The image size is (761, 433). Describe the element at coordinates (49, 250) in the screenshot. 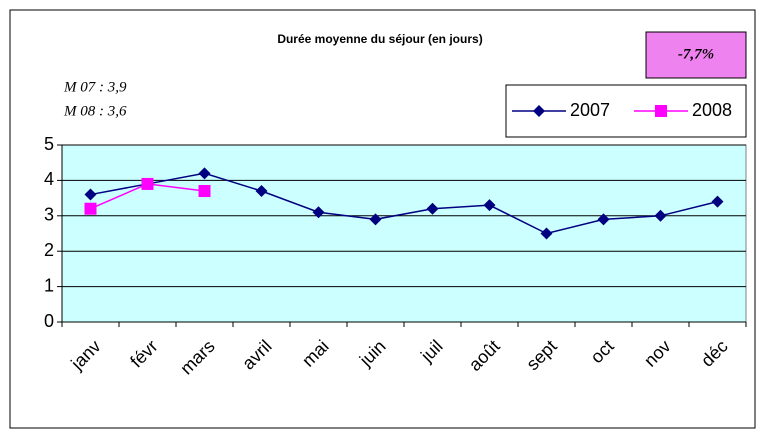

I see `y-tick-label: 2` at that location.